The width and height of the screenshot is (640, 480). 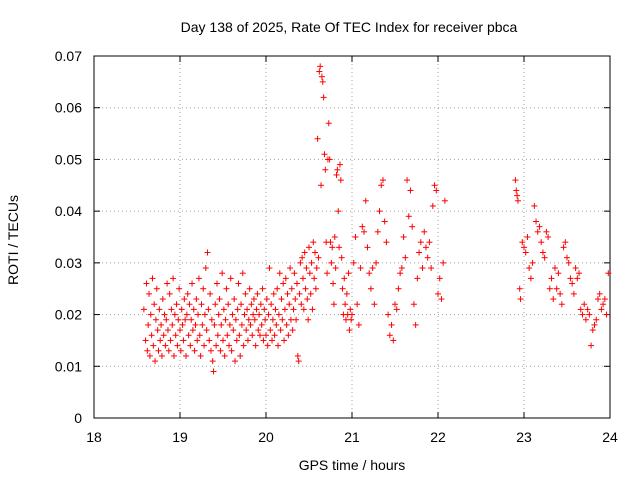 What do you see at coordinates (610, 437) in the screenshot?
I see `x-tick-label: 24` at bounding box center [610, 437].